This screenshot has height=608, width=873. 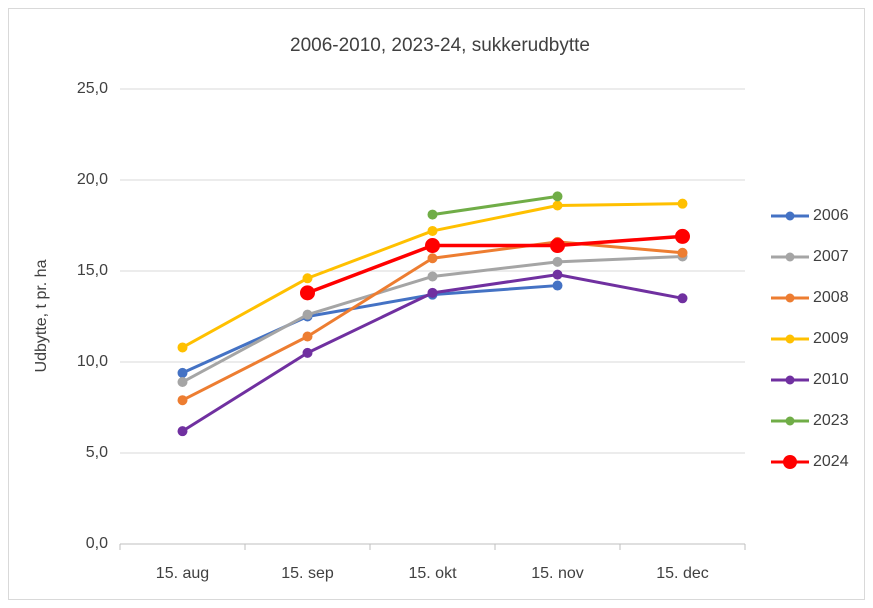 What do you see at coordinates (97, 543) in the screenshot?
I see `y-tick-label: 0,0` at bounding box center [97, 543].